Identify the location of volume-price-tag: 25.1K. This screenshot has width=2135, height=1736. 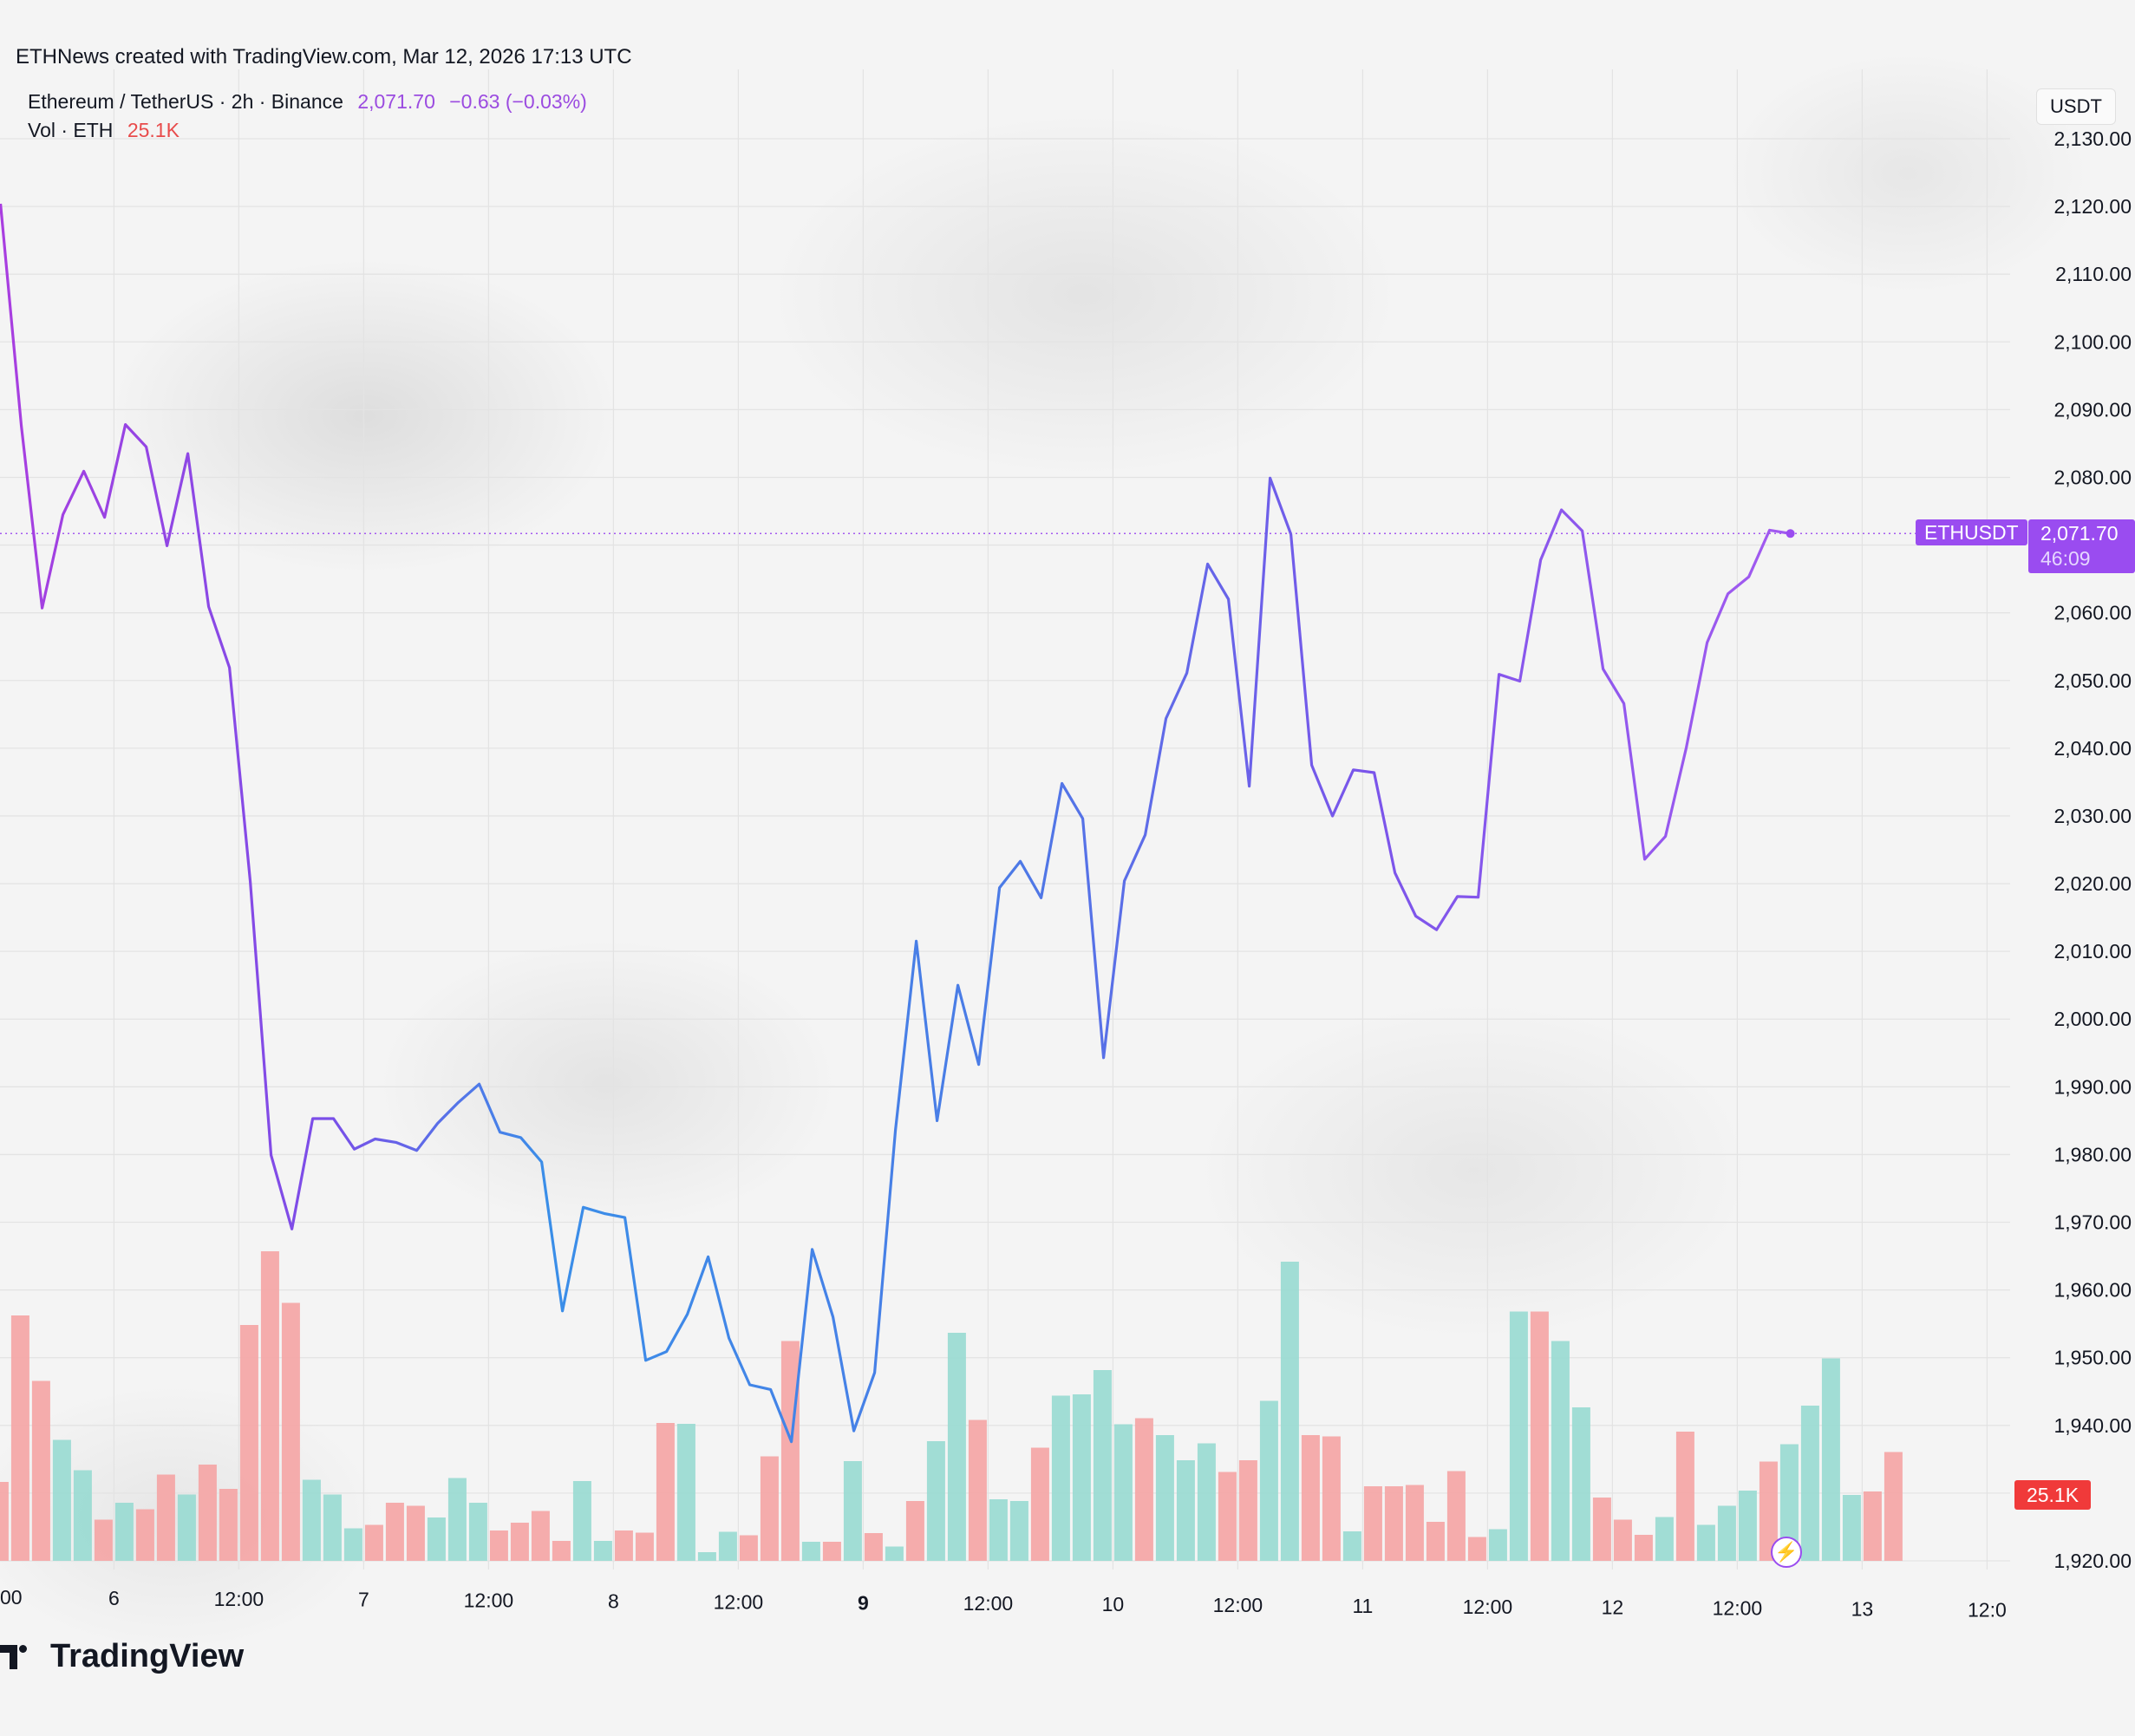
(2052, 1495).